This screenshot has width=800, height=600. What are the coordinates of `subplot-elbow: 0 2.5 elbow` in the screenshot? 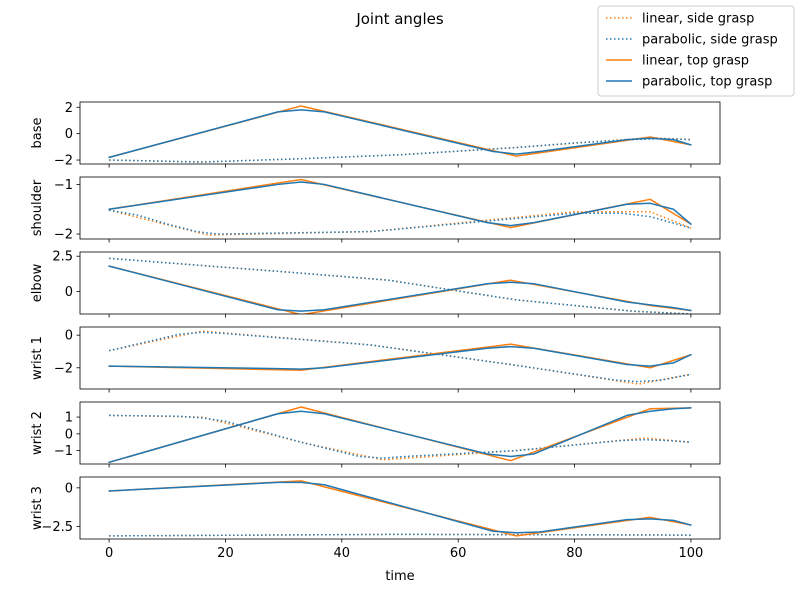 It's located at (375, 284).